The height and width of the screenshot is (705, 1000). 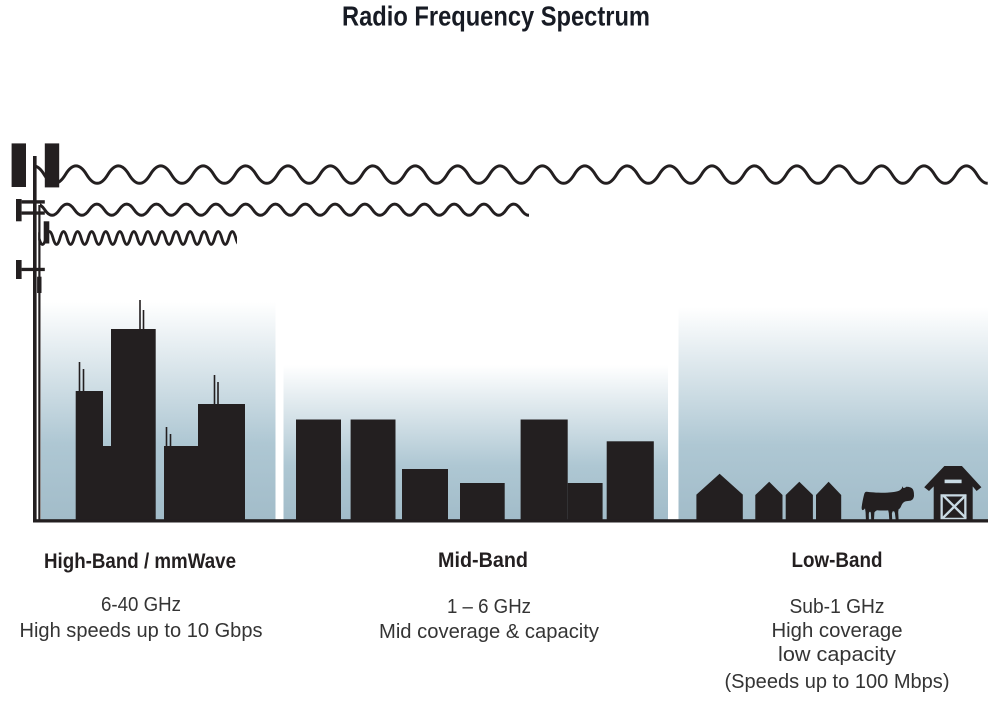 I want to click on svg-text: Low-Band, so click(x=837, y=560).